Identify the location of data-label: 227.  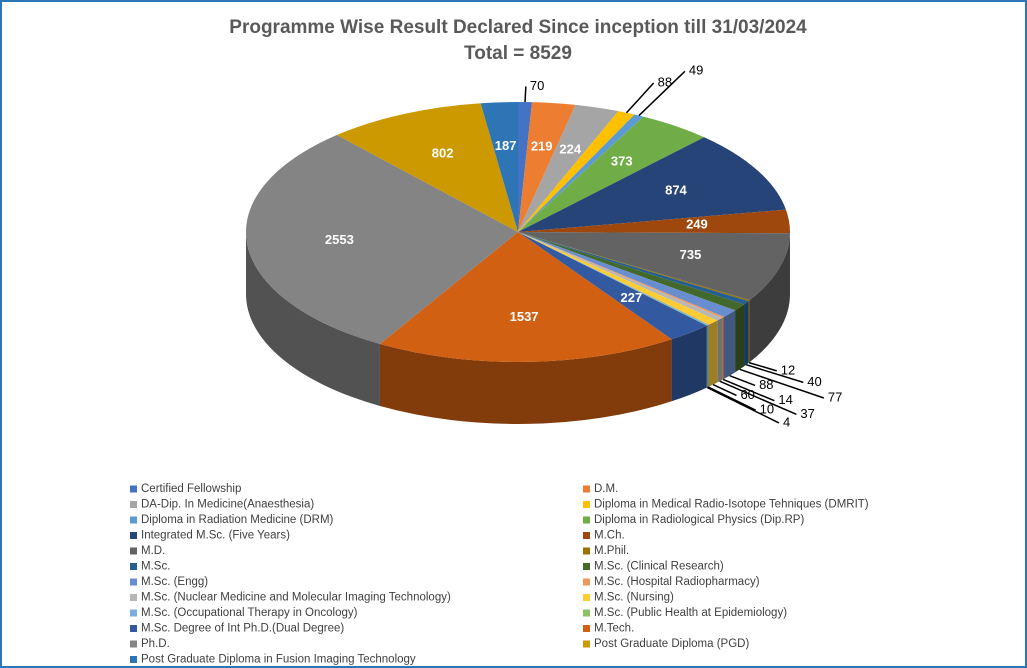
(632, 297).